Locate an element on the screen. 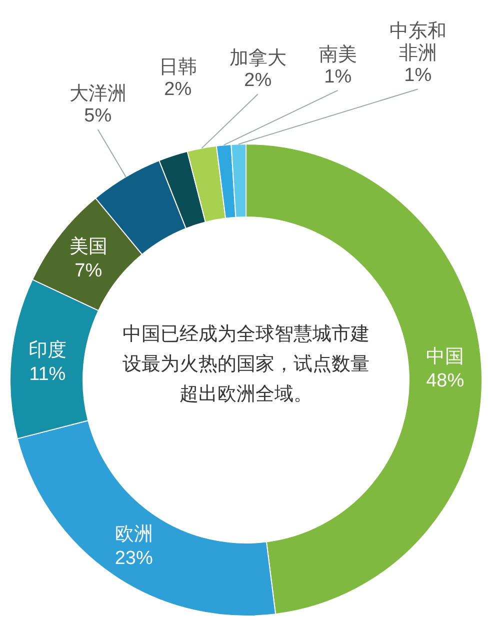 The width and height of the screenshot is (496, 621). slice-label: 印度 is located at coordinates (47, 350).